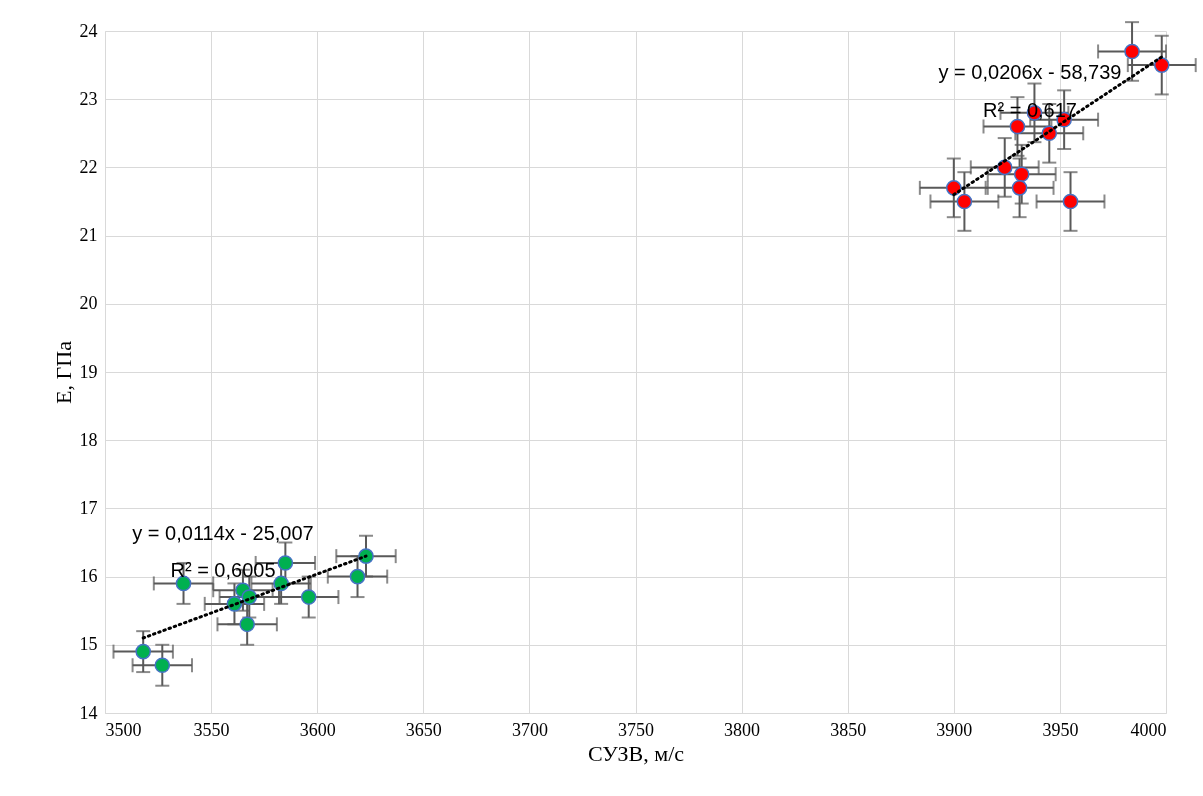  Describe the element at coordinates (1030, 72) in the screenshot. I see `annotation: y = 0,0206x - 58,739` at that location.